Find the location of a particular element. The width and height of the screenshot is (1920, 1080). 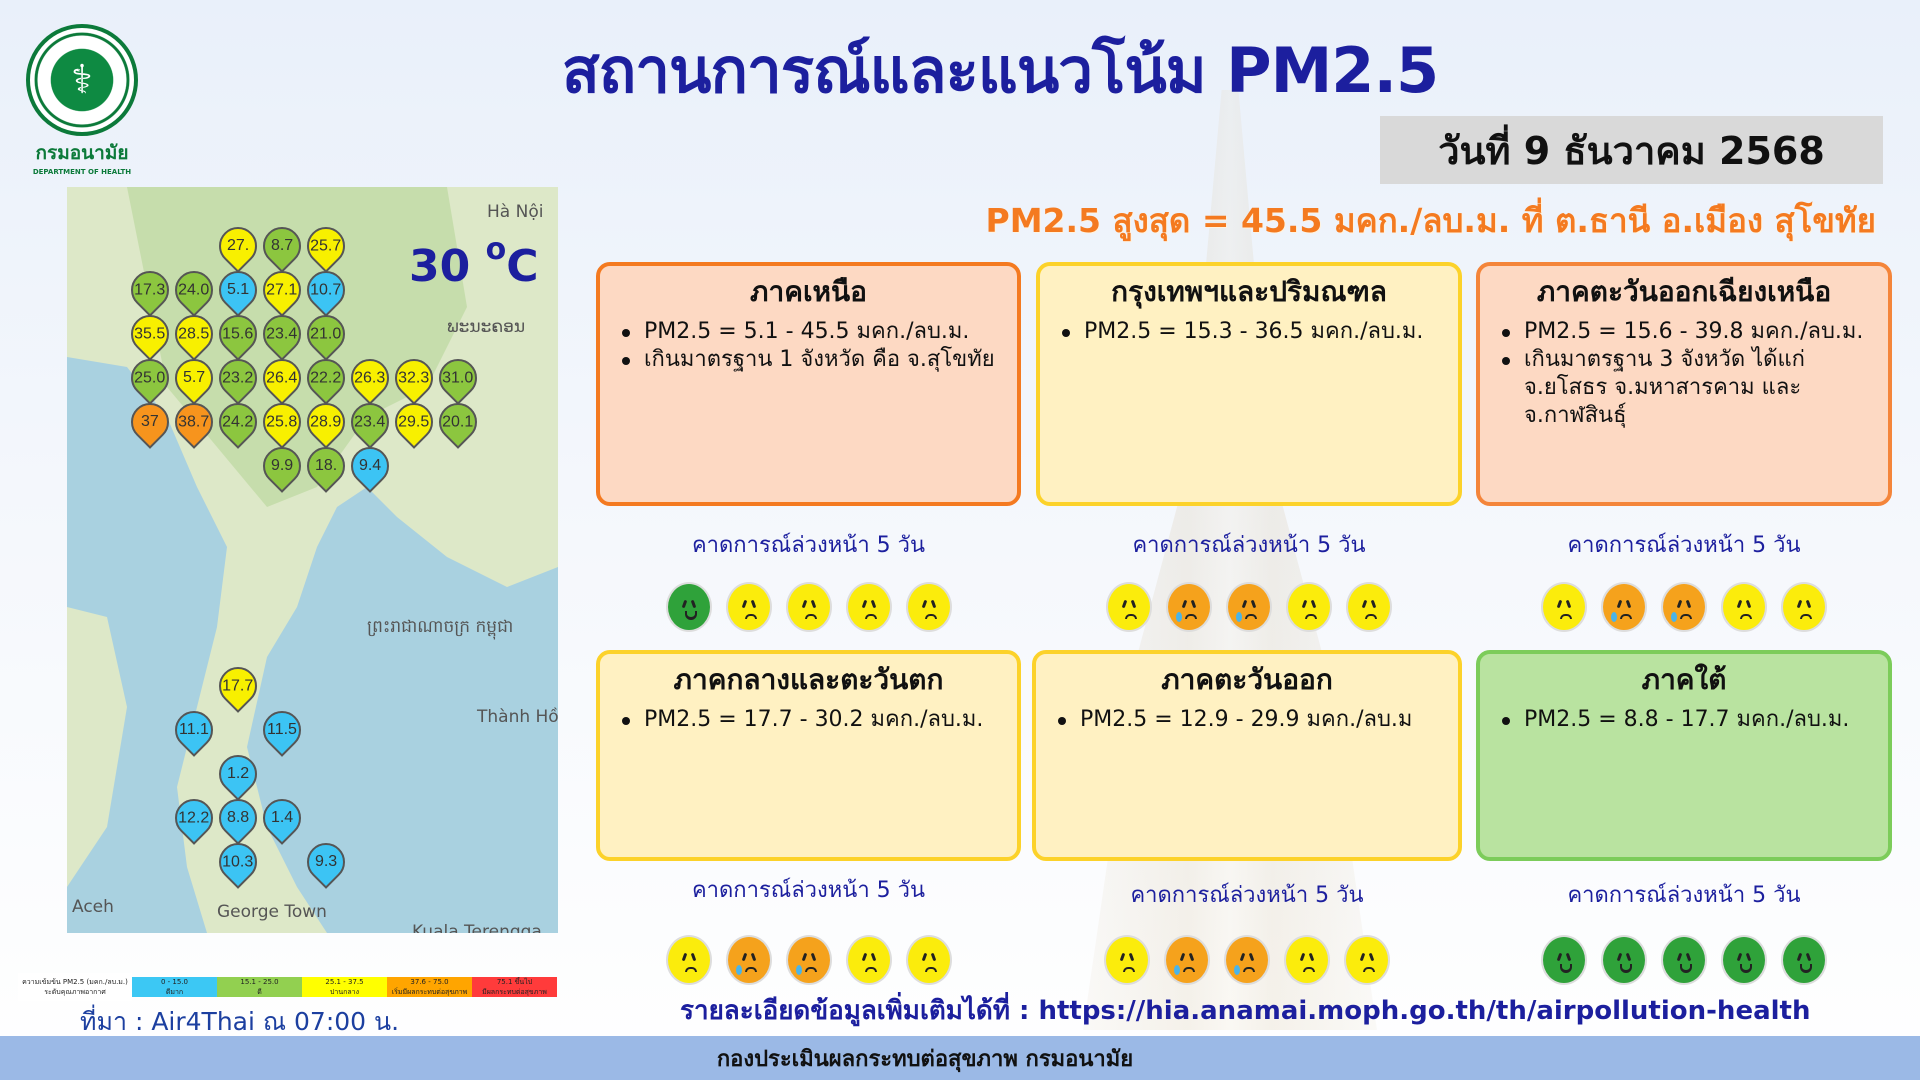

region-bullet: PM2.5 = 5.1 - 45.5 มคก./ลบ.ม. is located at coordinates (808, 332).